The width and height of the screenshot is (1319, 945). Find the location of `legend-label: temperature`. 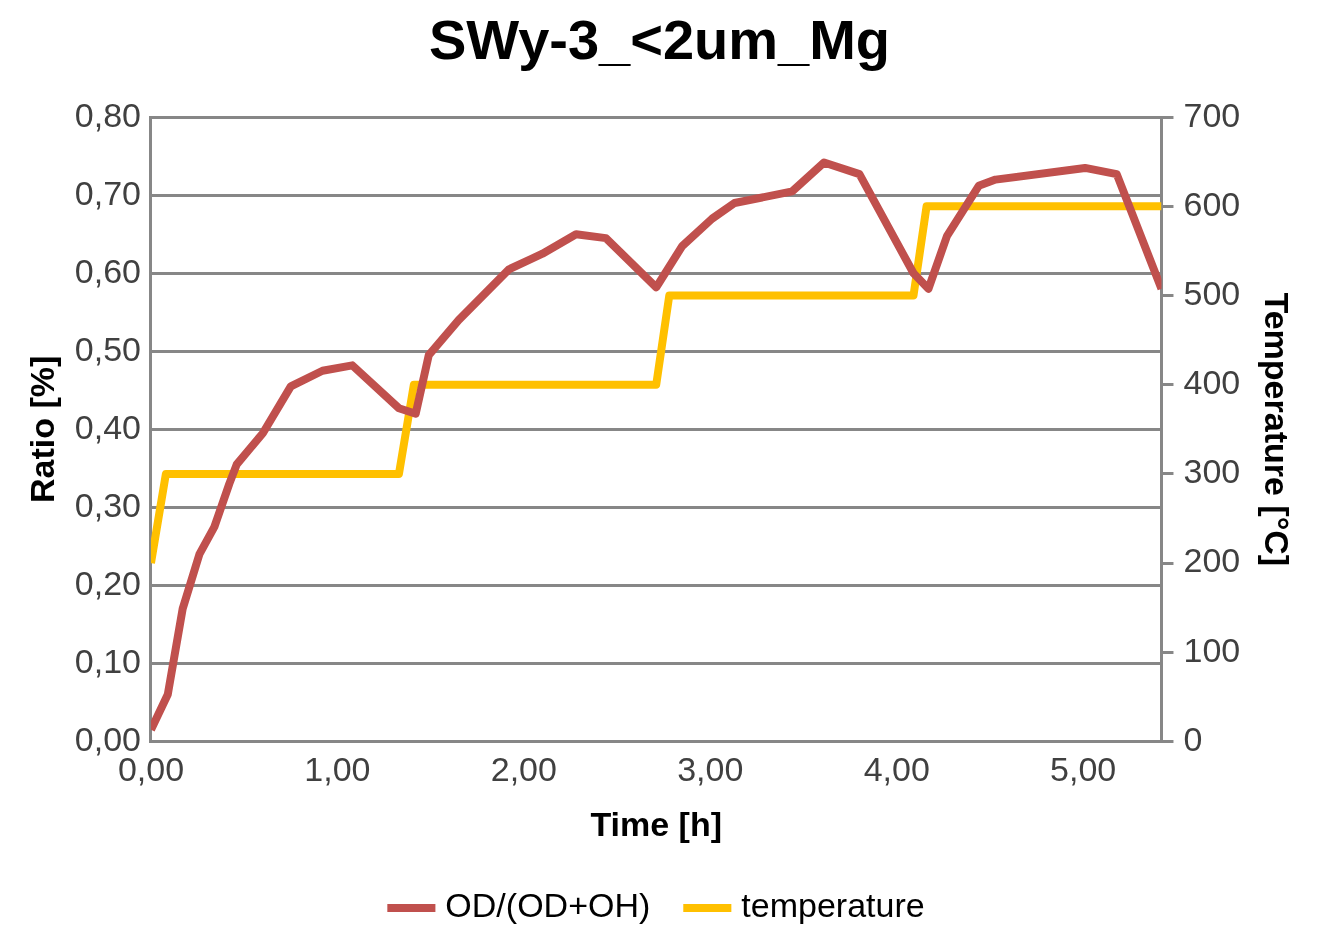

legend-label: temperature is located at coordinates (833, 905).